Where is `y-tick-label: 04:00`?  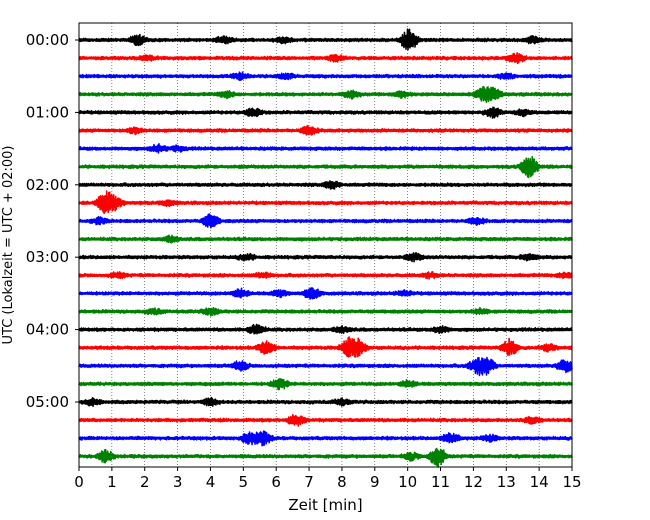 y-tick-label: 04:00 is located at coordinates (47, 330).